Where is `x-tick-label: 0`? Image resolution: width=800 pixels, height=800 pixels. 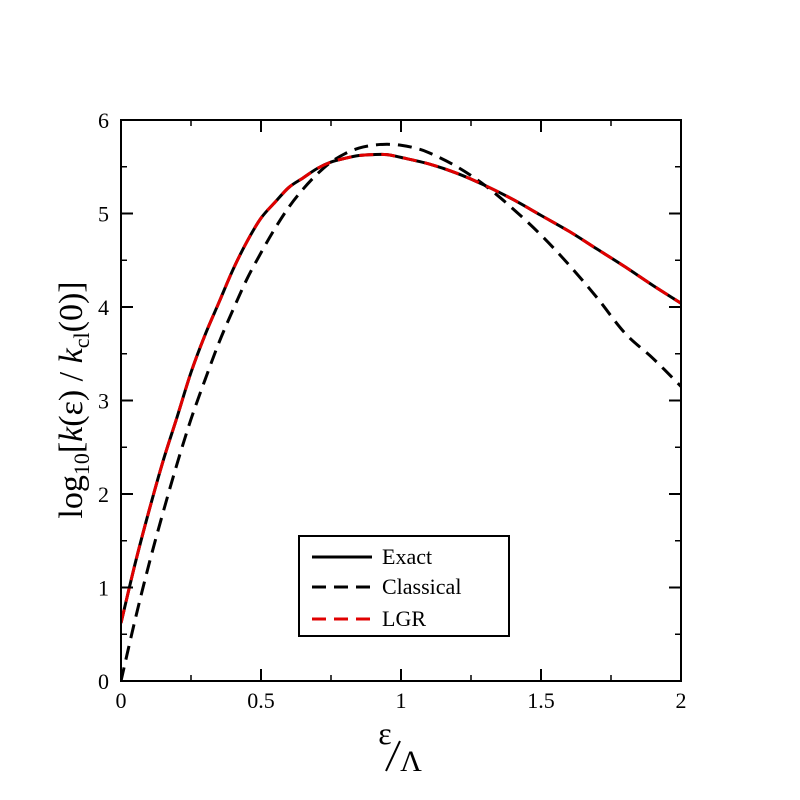 x-tick-label: 0 is located at coordinates (121, 700).